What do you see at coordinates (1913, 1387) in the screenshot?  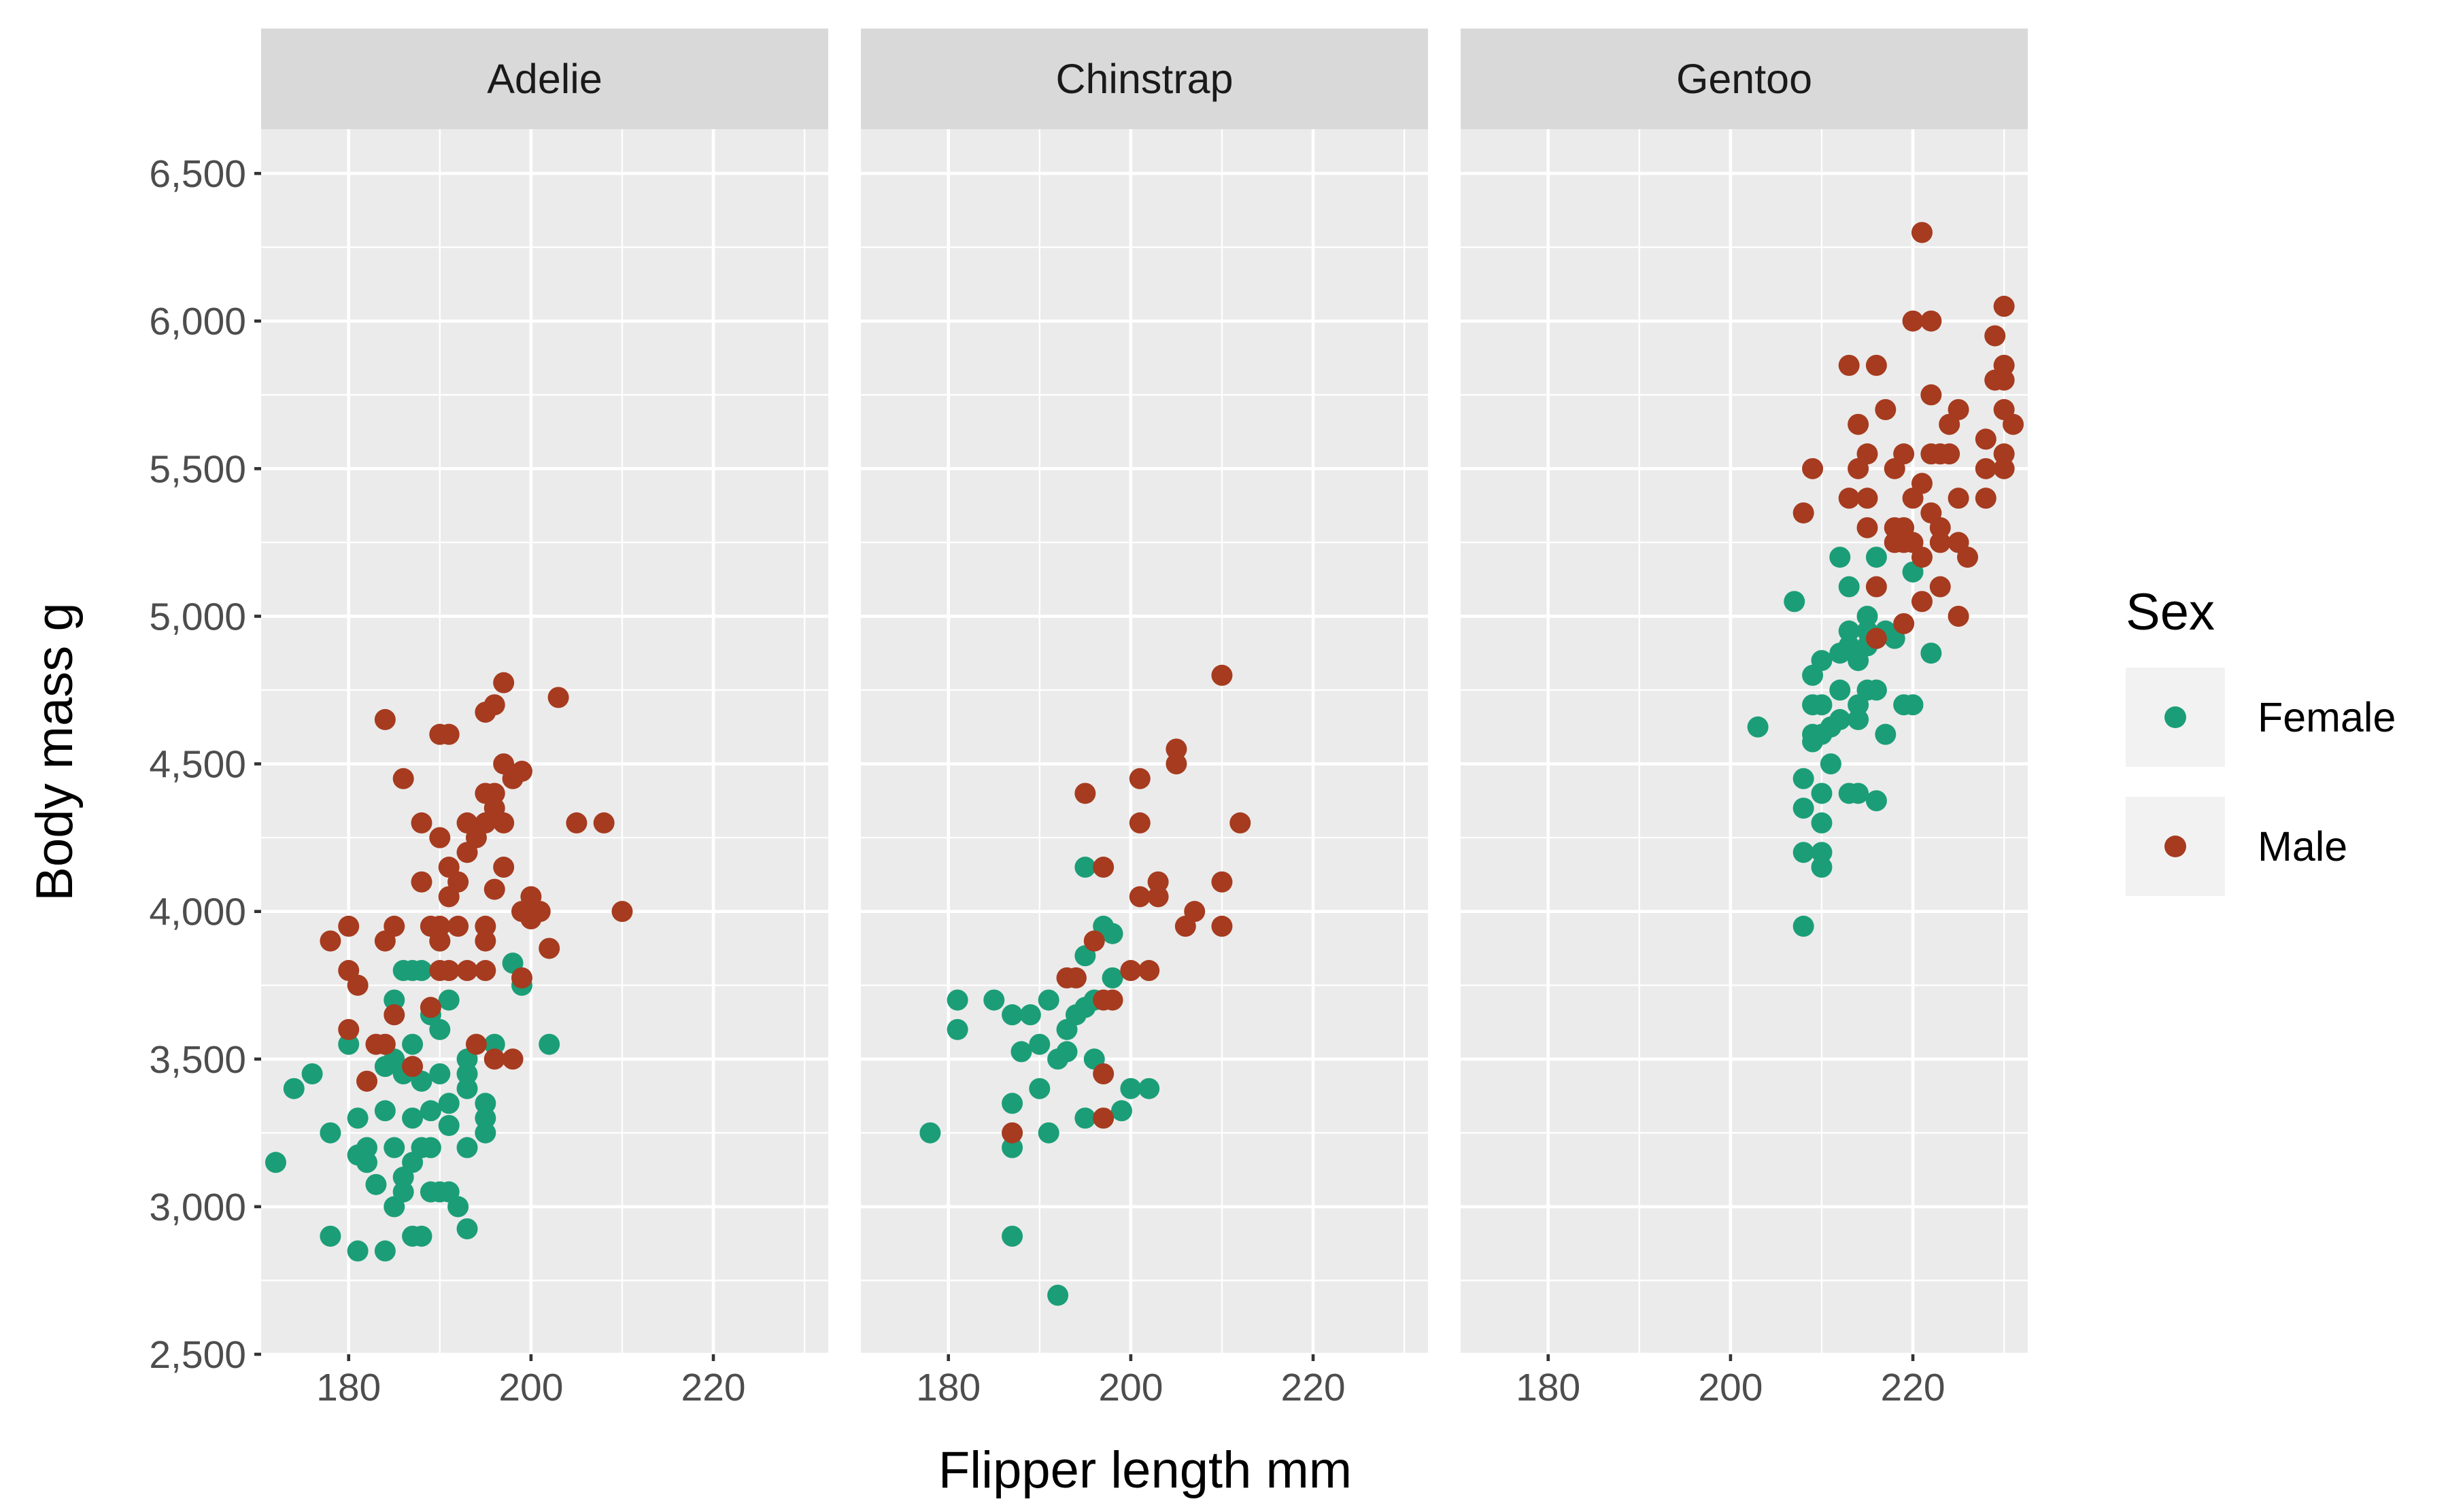 I see `x-tick-label: 220` at bounding box center [1913, 1387].